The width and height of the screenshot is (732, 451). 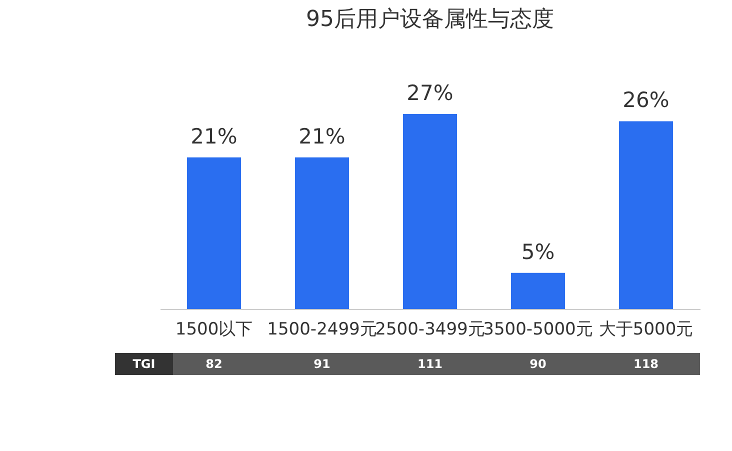 What do you see at coordinates (646, 330) in the screenshot?
I see `x-tick-label: 大于5000元` at bounding box center [646, 330].